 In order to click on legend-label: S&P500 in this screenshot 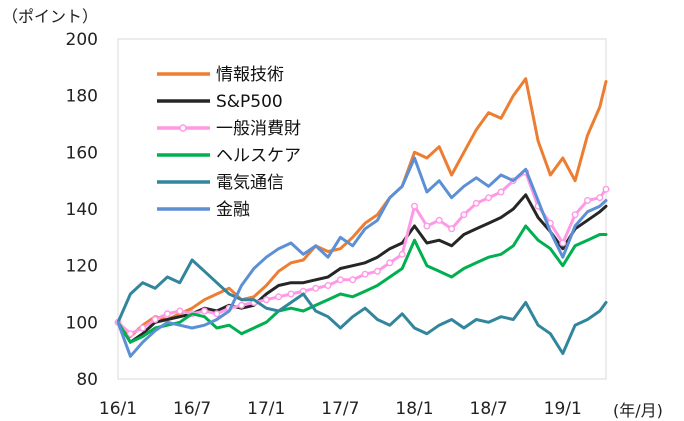, I will do `click(249, 102)`.